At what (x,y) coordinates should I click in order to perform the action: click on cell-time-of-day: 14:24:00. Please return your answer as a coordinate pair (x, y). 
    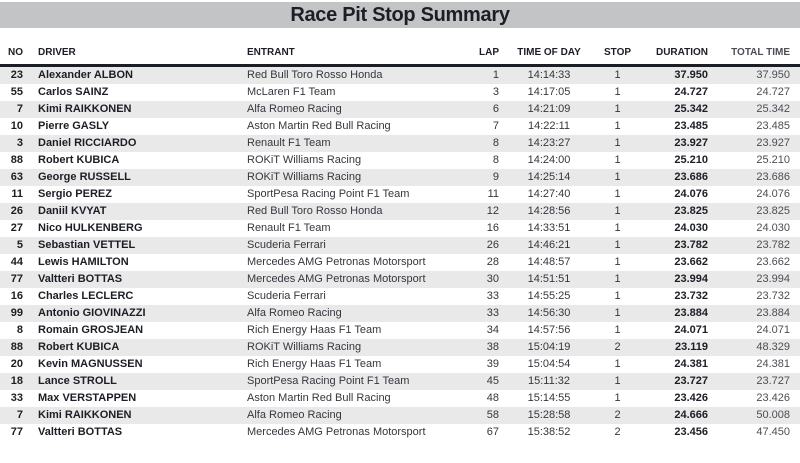
    Looking at the image, I should click on (549, 160).